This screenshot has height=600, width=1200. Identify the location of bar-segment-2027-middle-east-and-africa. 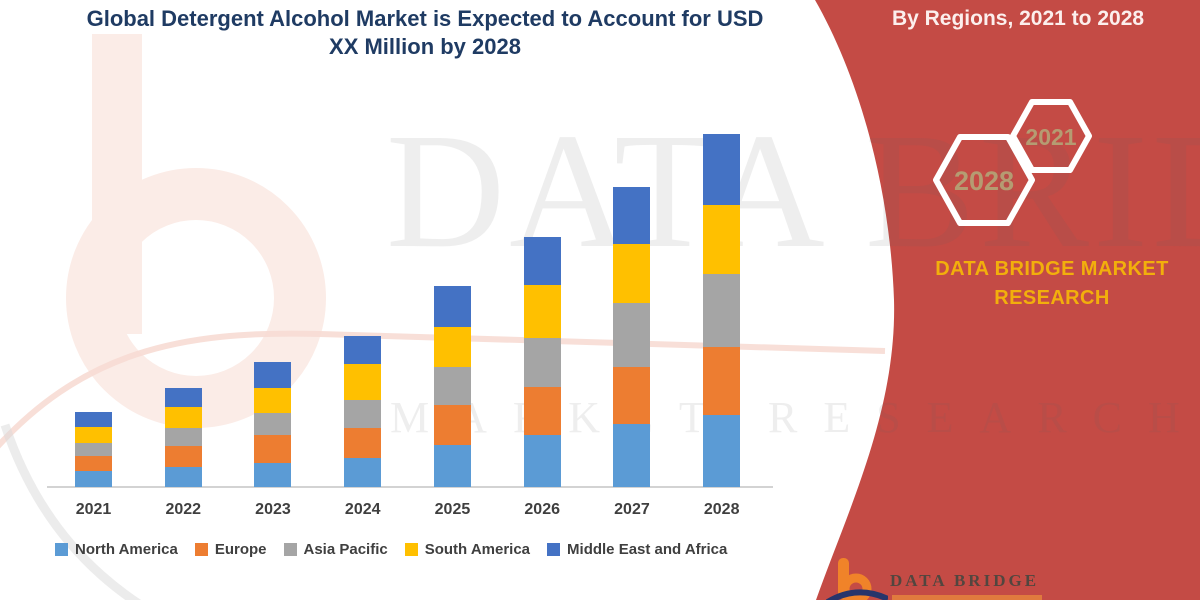
(632, 215).